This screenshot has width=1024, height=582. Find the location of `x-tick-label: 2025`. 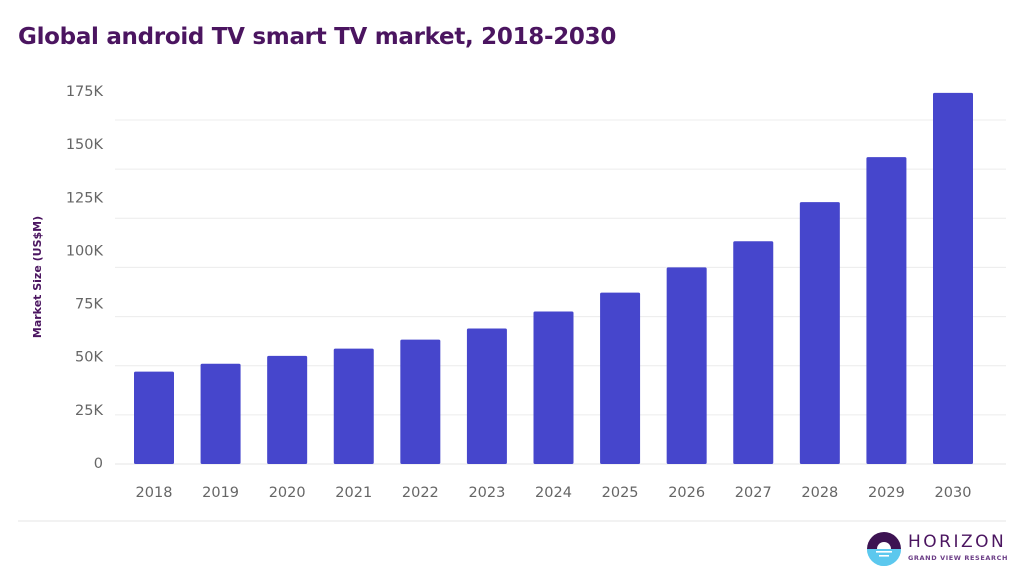

x-tick-label: 2025 is located at coordinates (620, 493).